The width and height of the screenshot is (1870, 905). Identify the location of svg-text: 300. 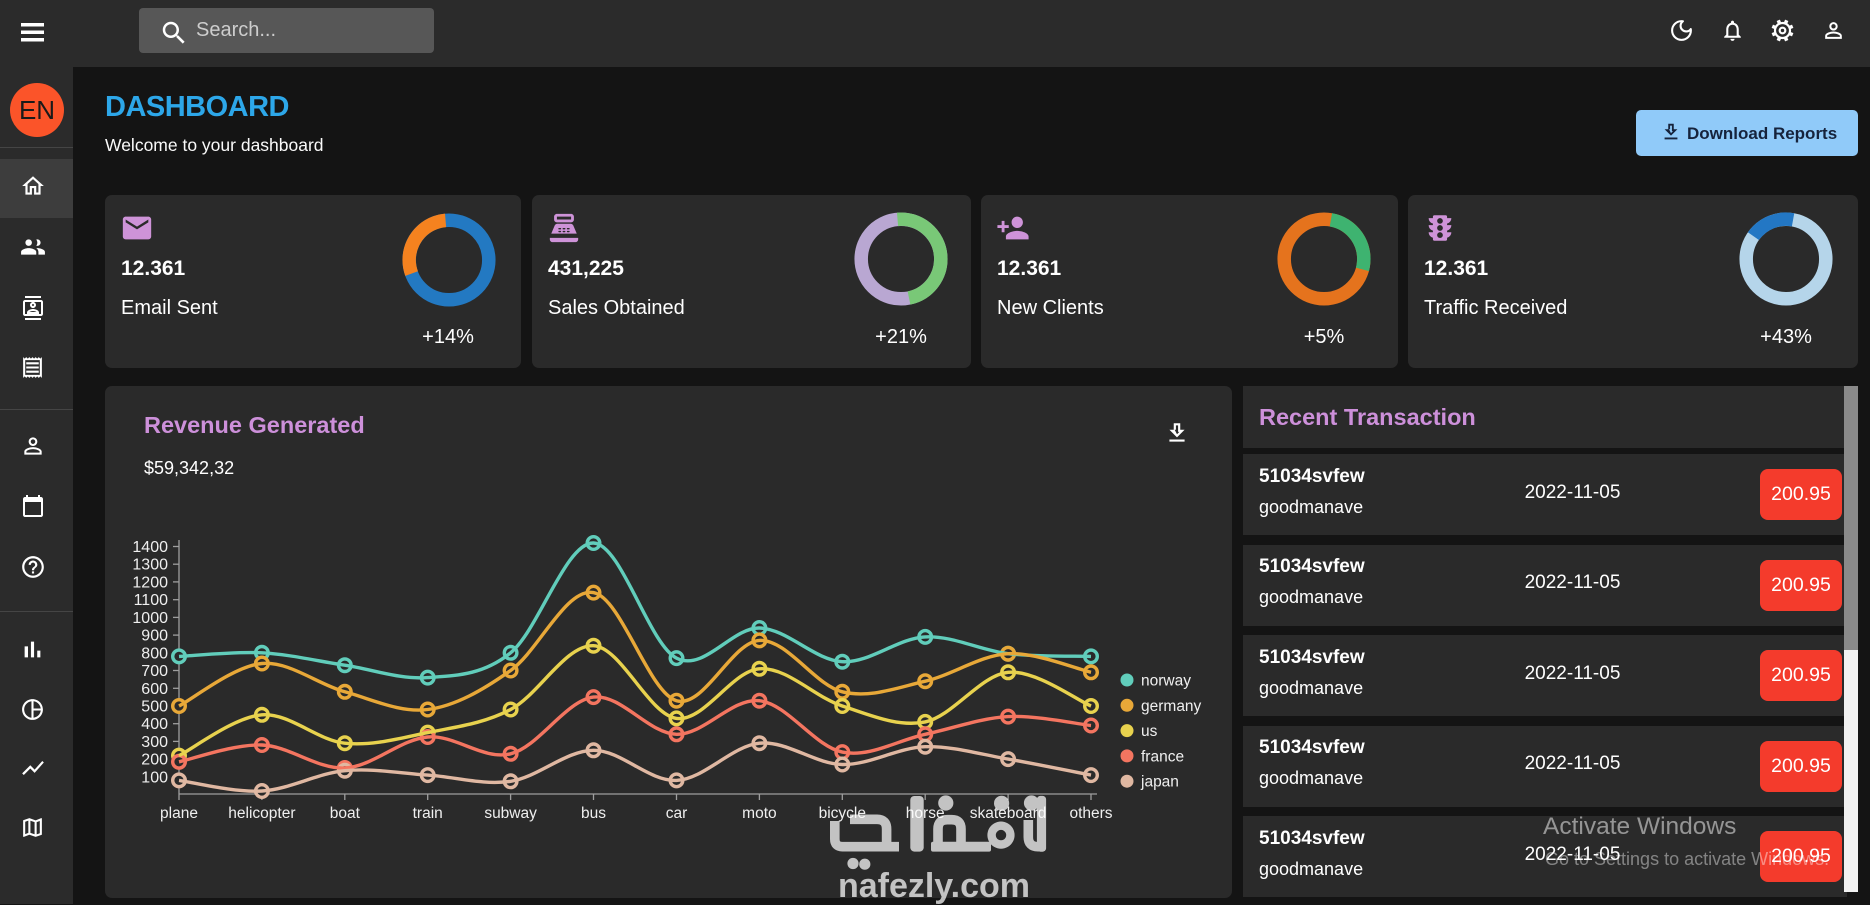
(154, 742).